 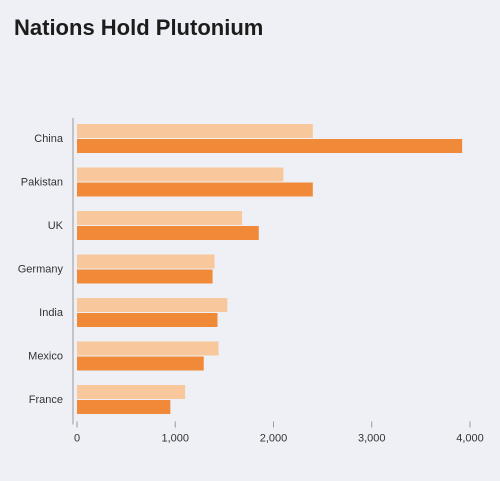 I want to click on category-label-france: France, so click(x=46, y=400).